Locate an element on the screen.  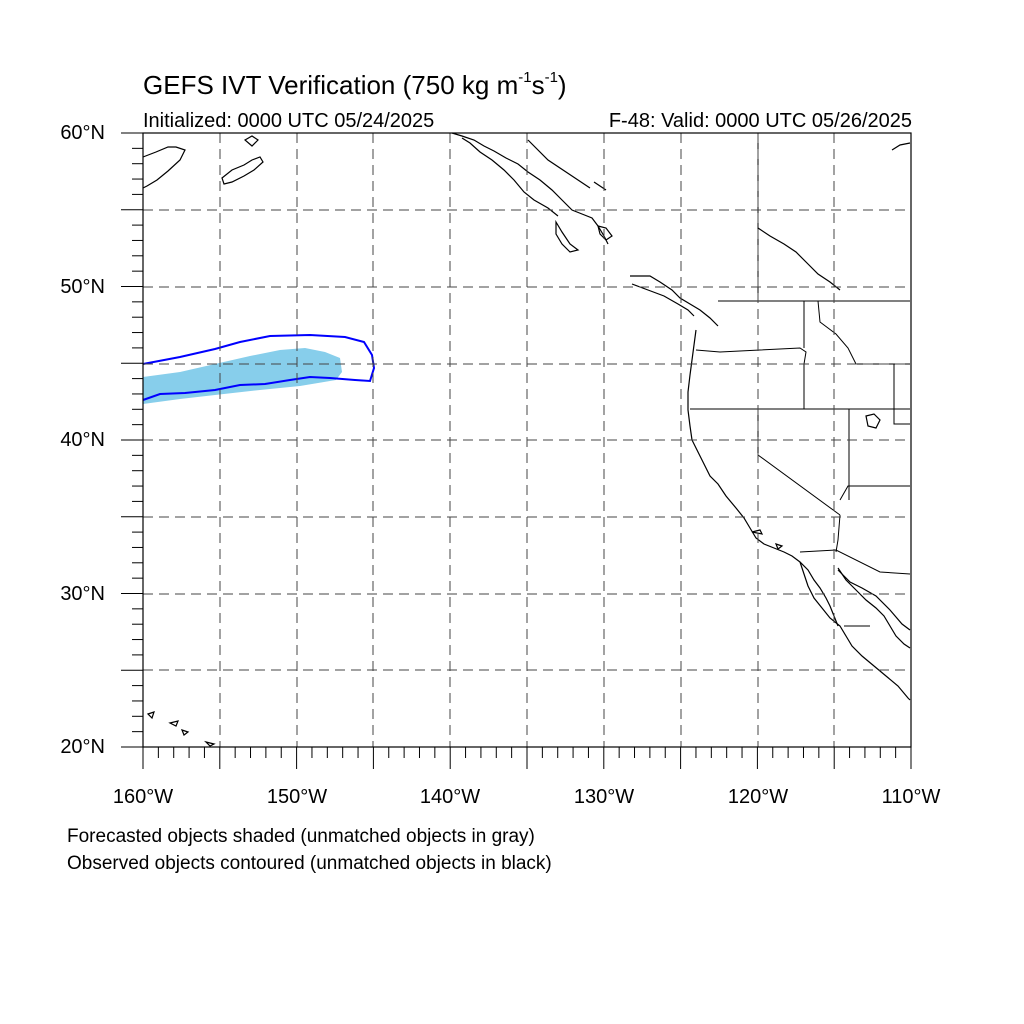
lat-label-30: 30°N is located at coordinates (82, 594).